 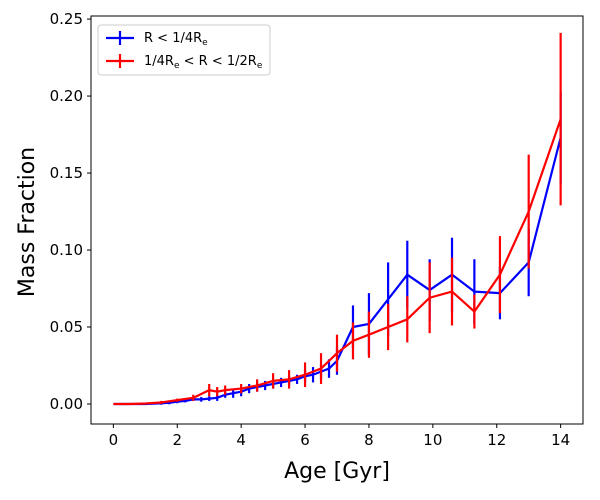 I want to click on x-tick-label-2: 4, so click(x=241, y=440).